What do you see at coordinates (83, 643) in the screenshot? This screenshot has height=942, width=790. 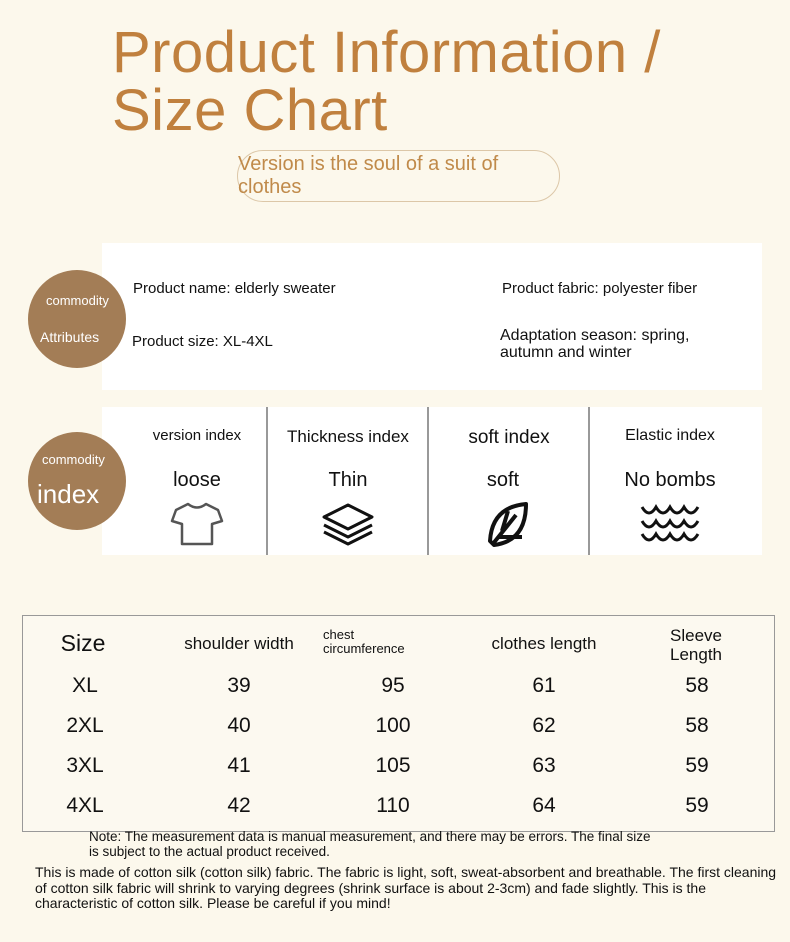 I see `header-size: Size` at bounding box center [83, 643].